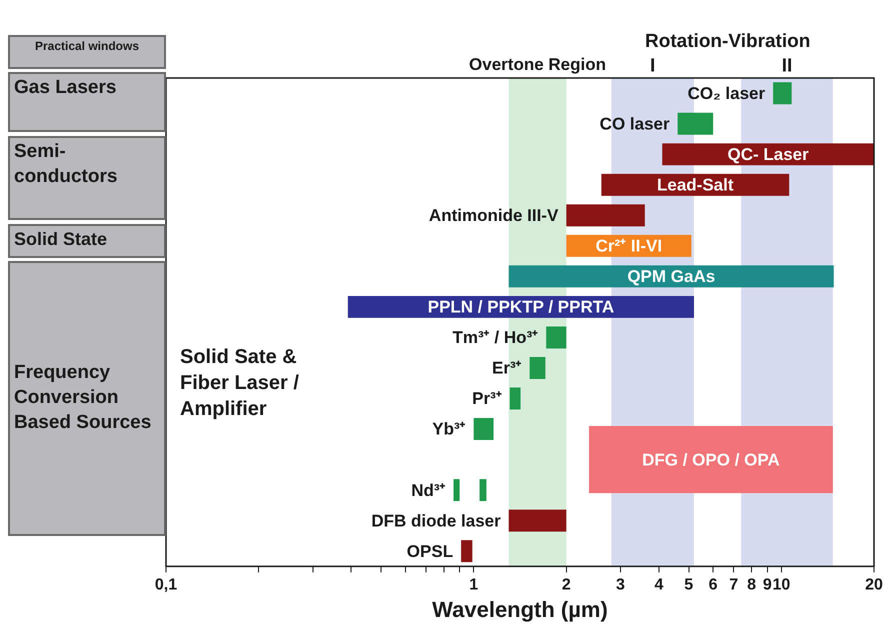  I want to click on text: Rotation-Vibration, so click(727, 42).